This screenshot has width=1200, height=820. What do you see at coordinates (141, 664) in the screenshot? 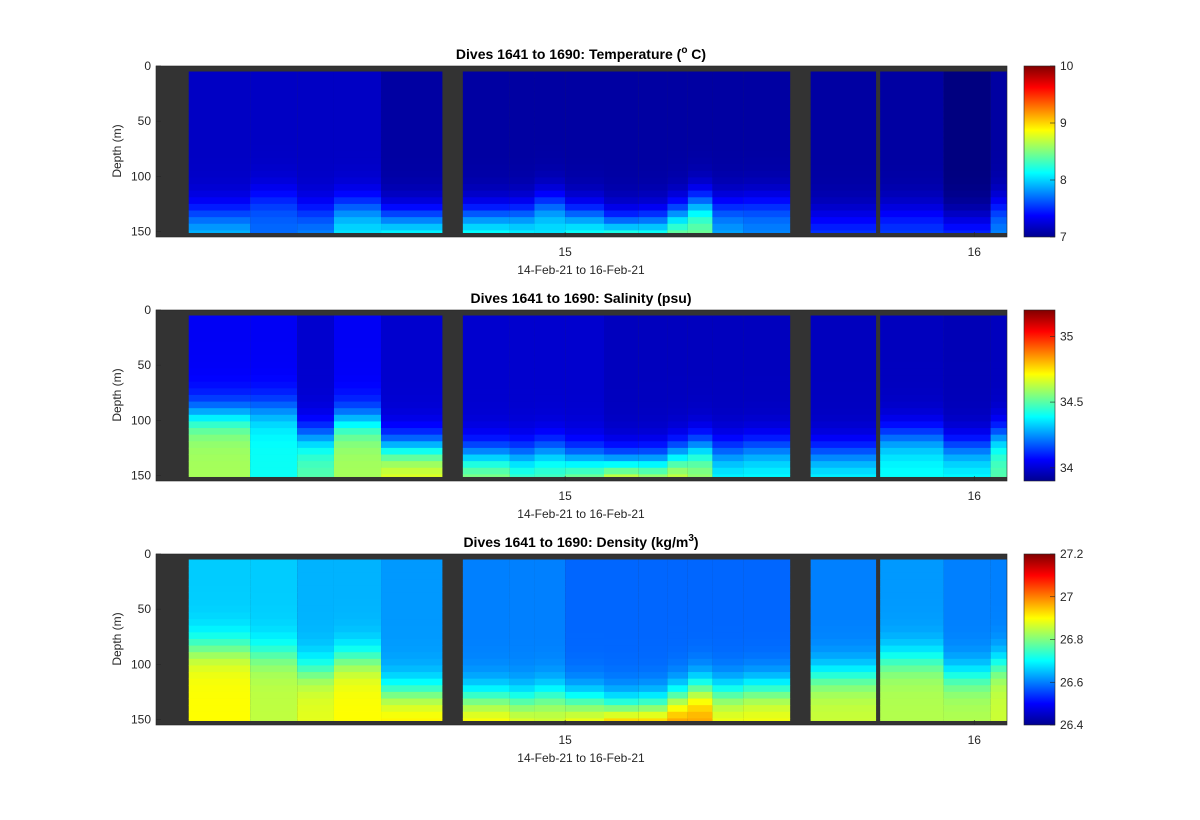
I see `density-ytick-label: 100` at bounding box center [141, 664].